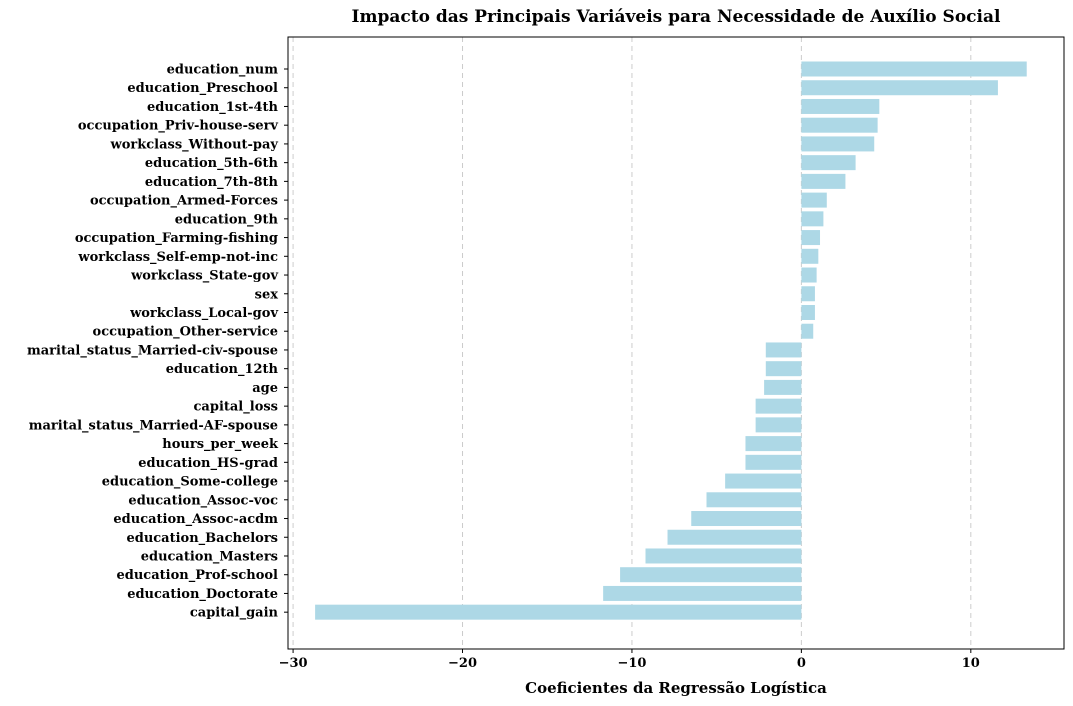 This screenshot has height=706, width=1073. Describe the element at coordinates (212, 182) in the screenshot. I see `y-tick-label: education_7th-8th` at that location.